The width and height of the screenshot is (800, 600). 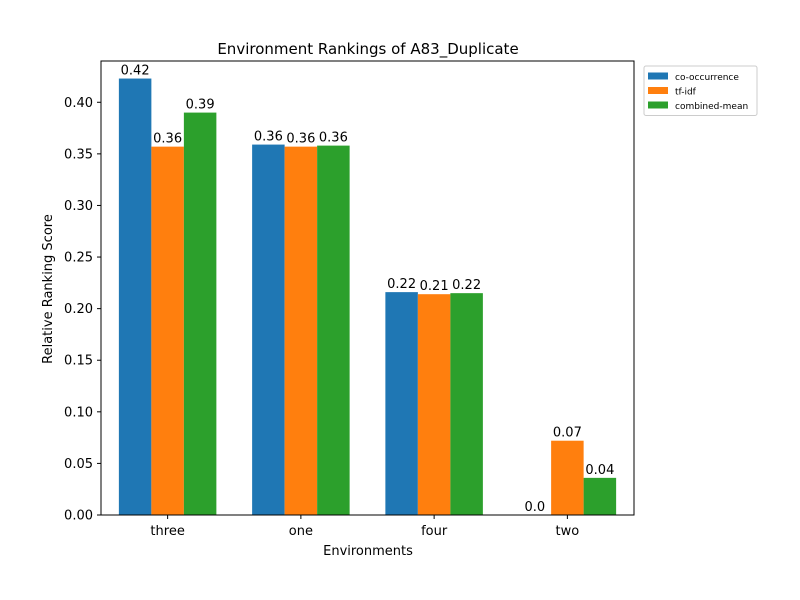 What do you see at coordinates (135, 297) in the screenshot?
I see `bar-co-occurrence-three` at bounding box center [135, 297].